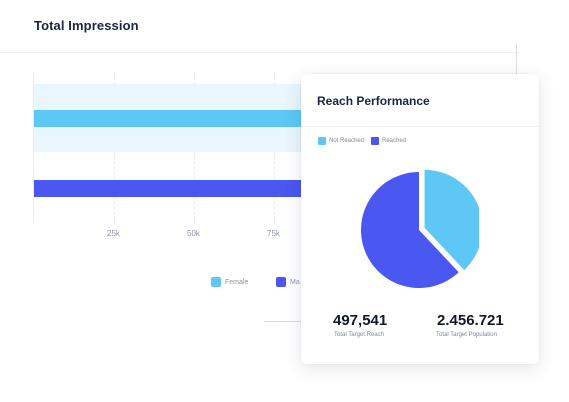  What do you see at coordinates (273, 233) in the screenshot?
I see `tick-label-75k: 75k` at bounding box center [273, 233].